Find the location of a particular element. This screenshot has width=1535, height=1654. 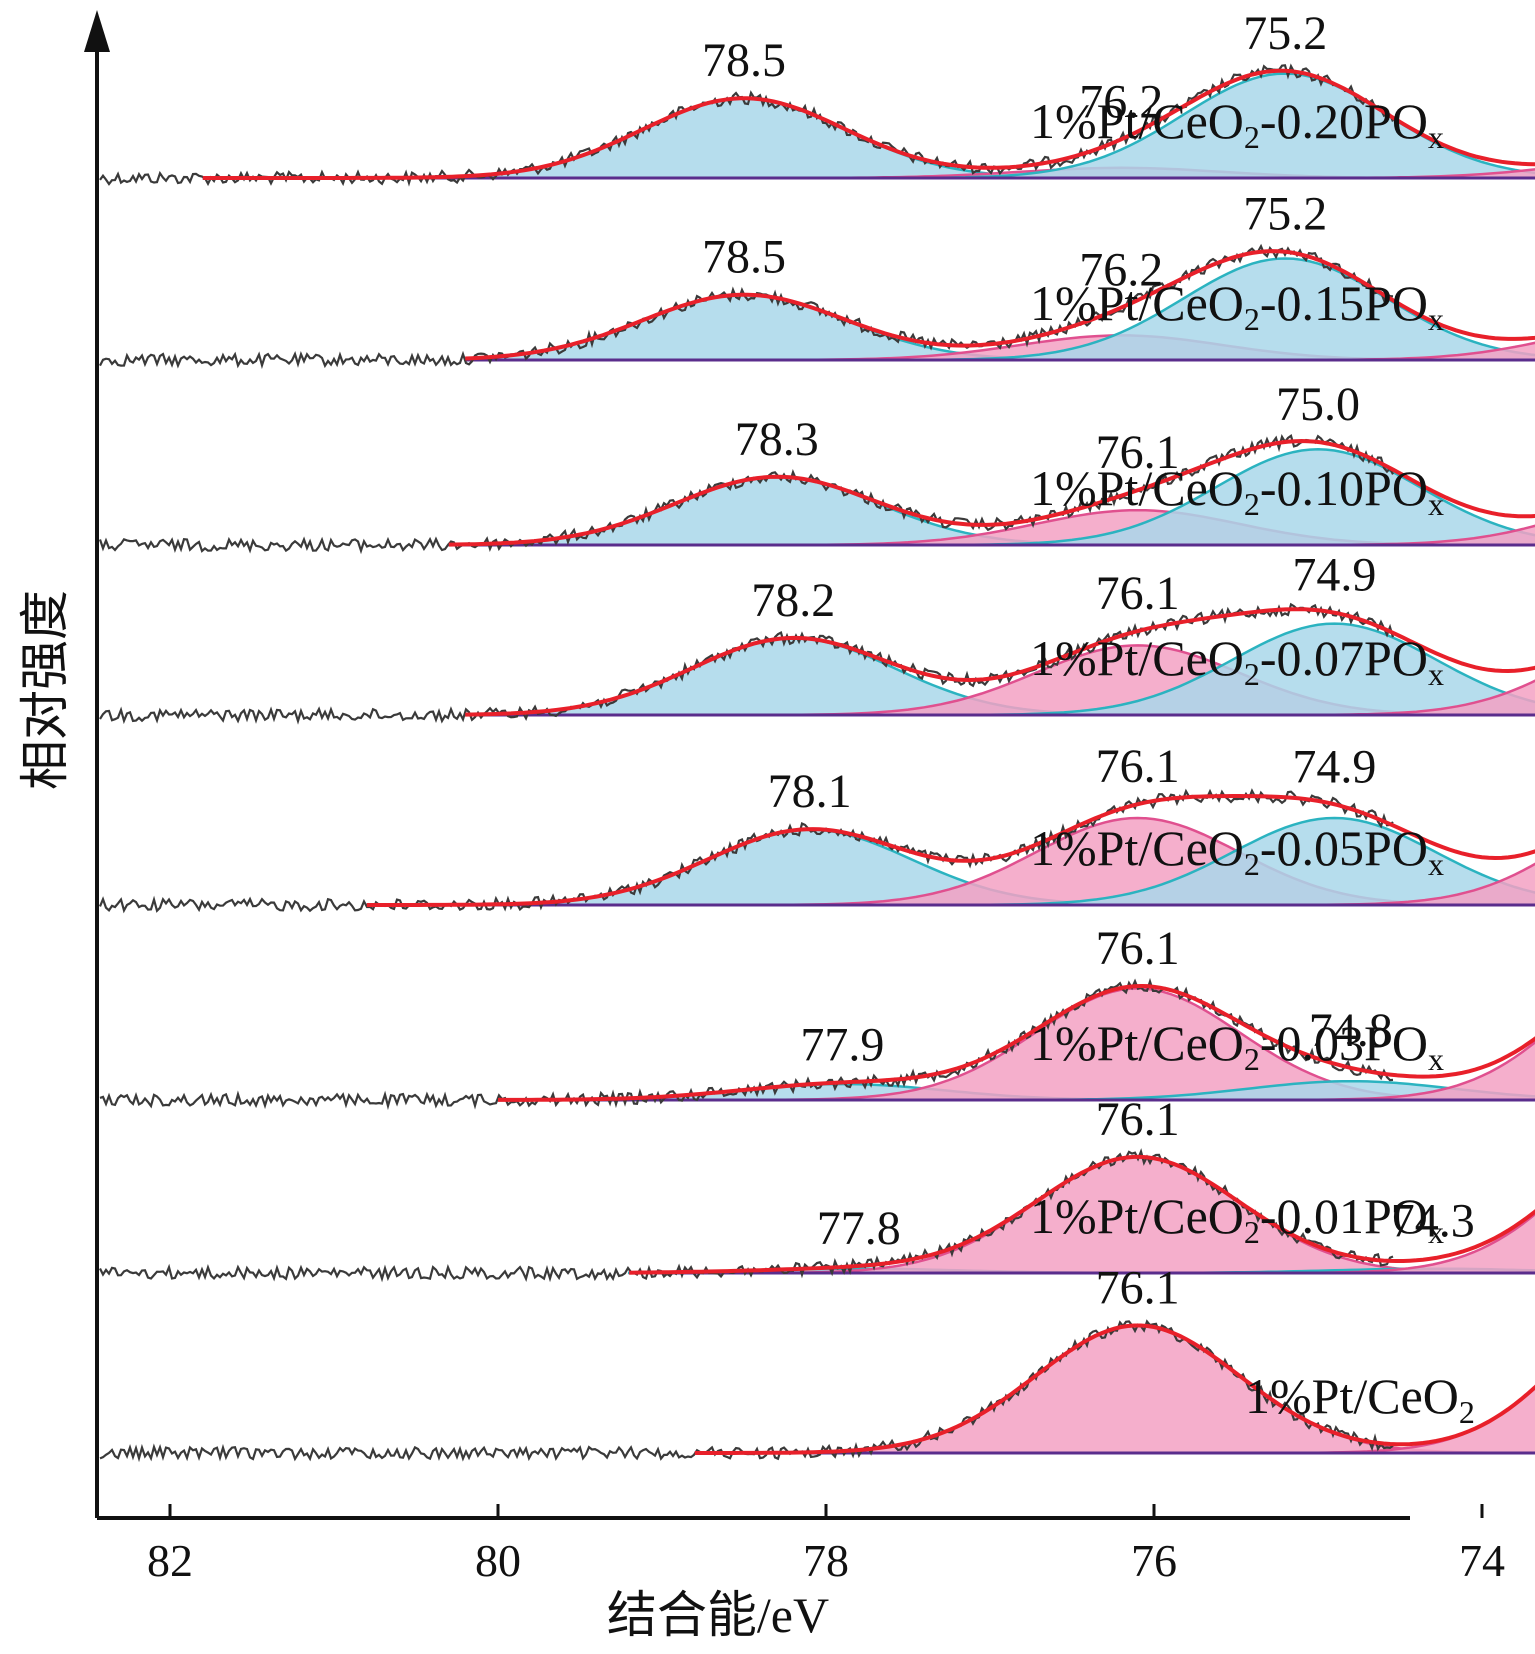

x-ticks: 8280787674727068 is located at coordinates (826, 1545).